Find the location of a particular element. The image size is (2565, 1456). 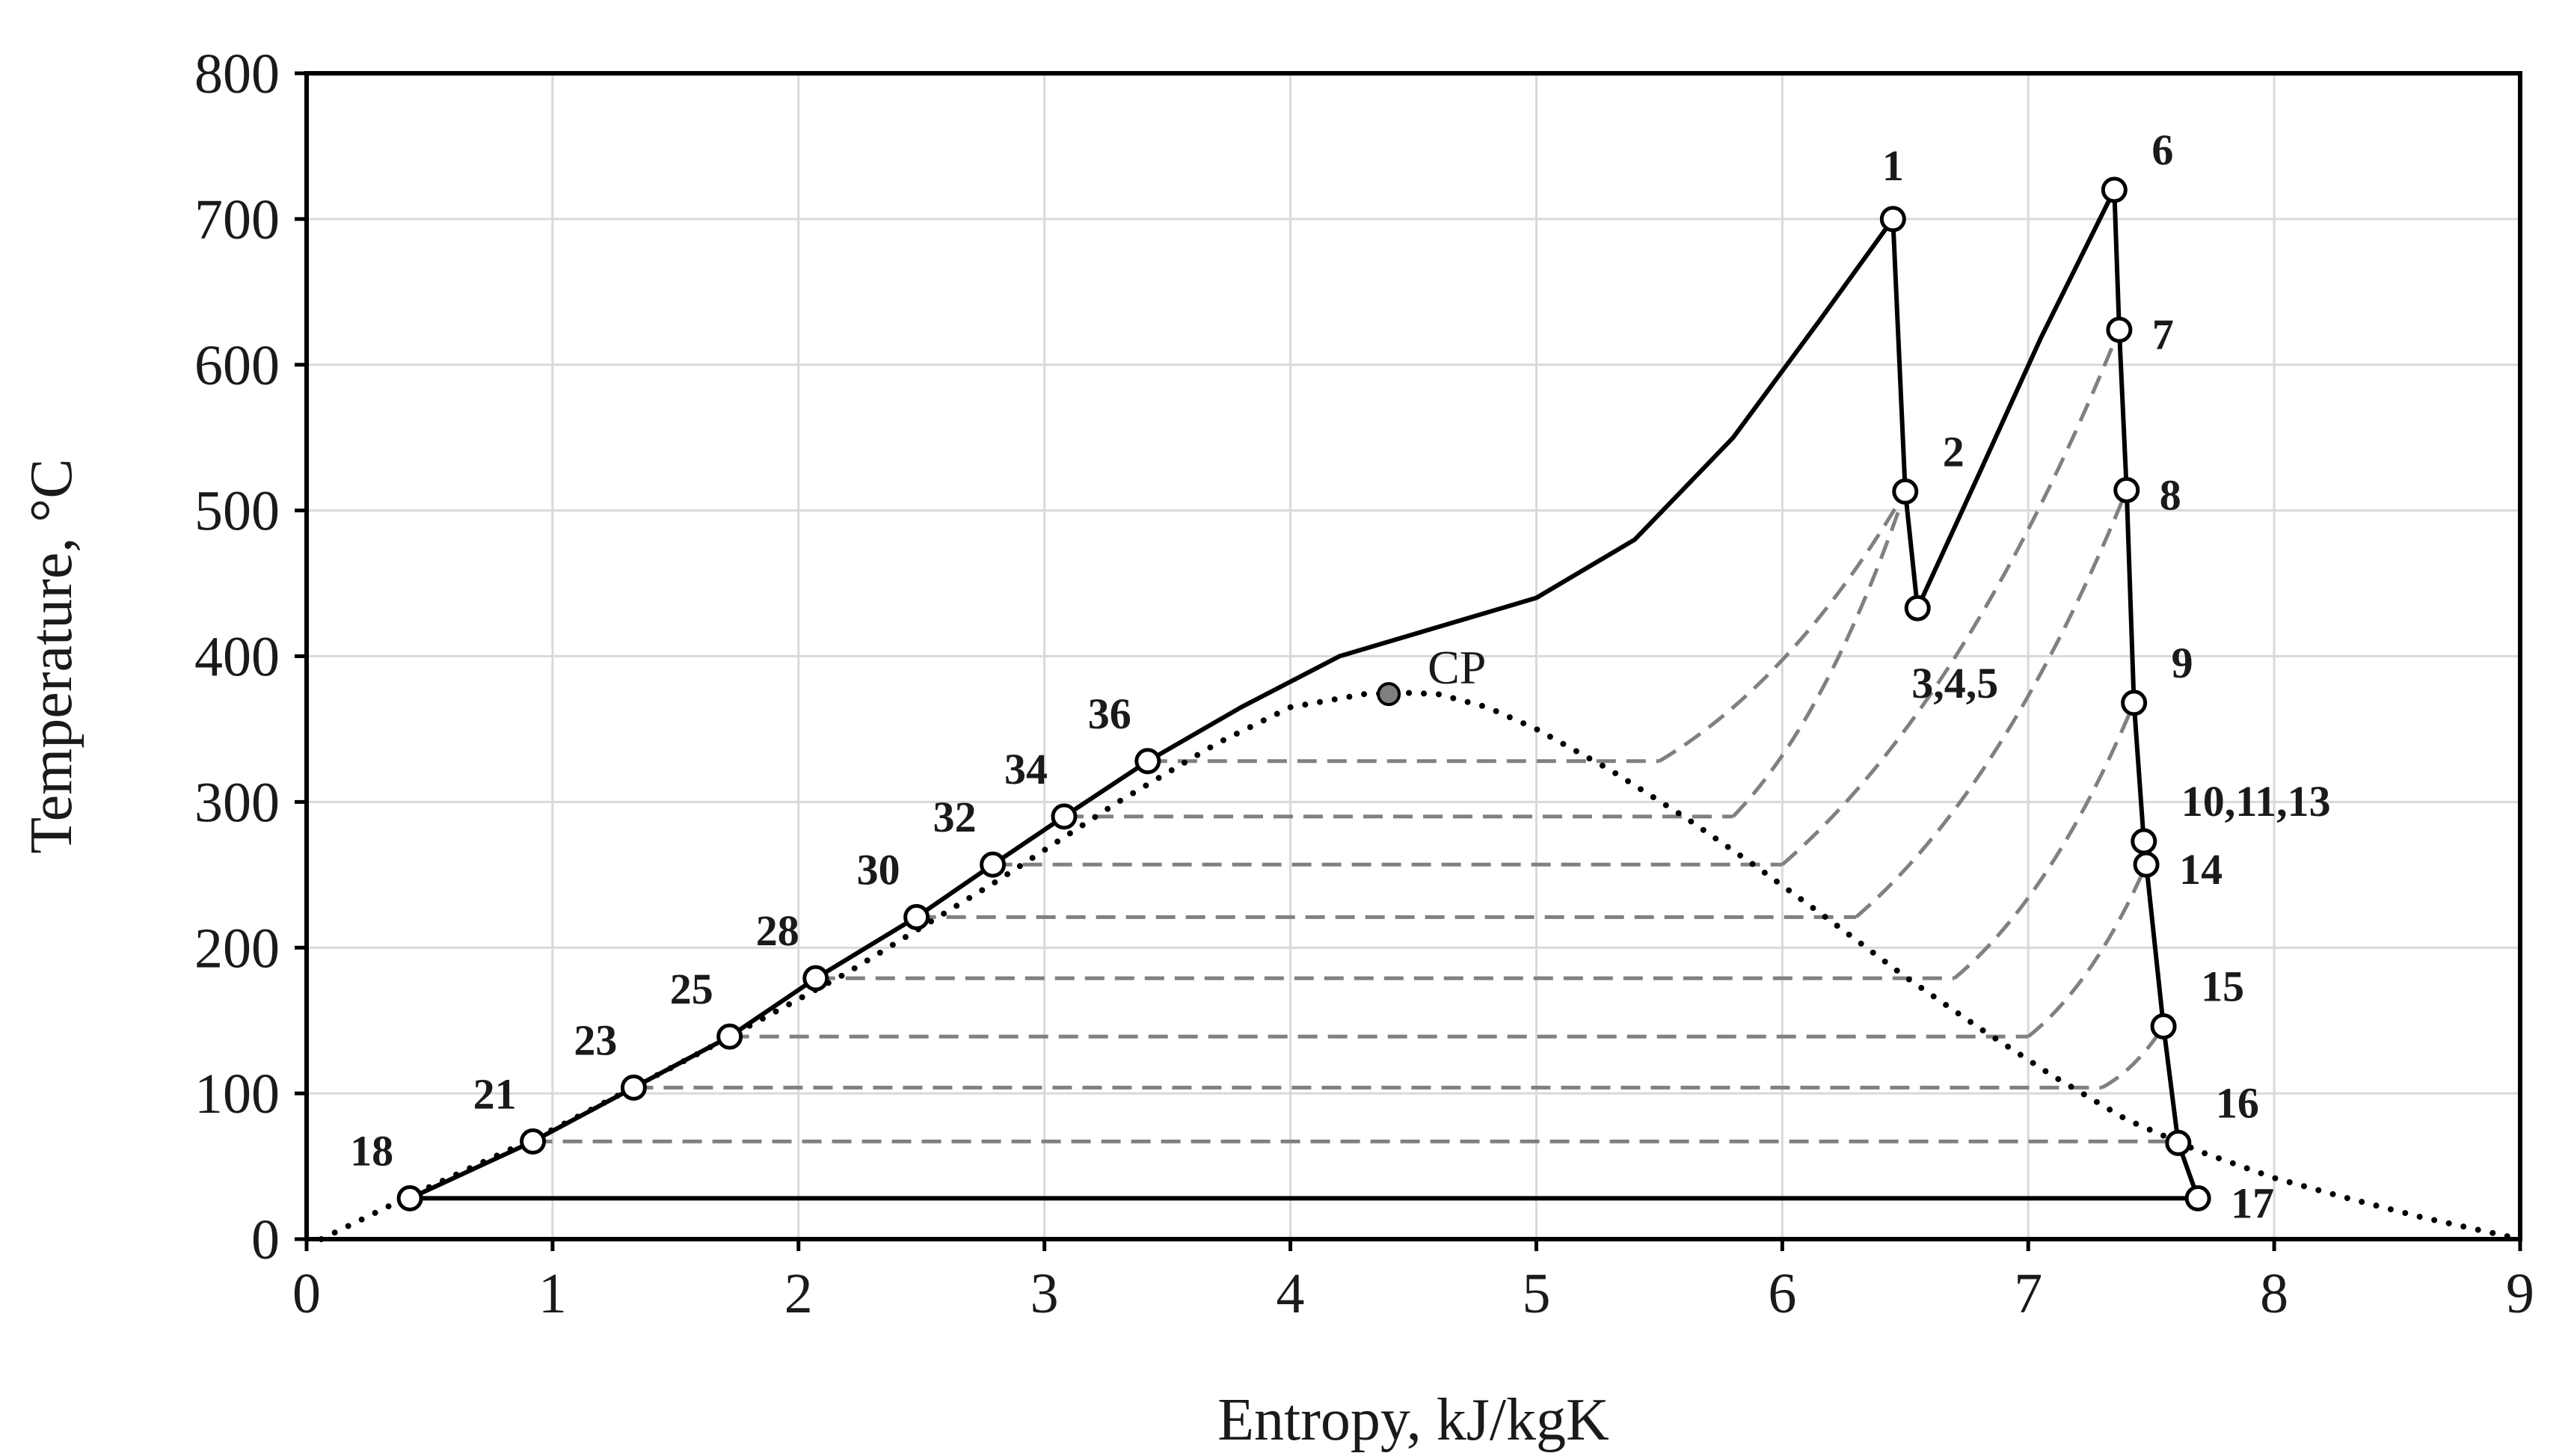

x-axis-title: Entropy, kJ/kgK is located at coordinates (1413, 1420).